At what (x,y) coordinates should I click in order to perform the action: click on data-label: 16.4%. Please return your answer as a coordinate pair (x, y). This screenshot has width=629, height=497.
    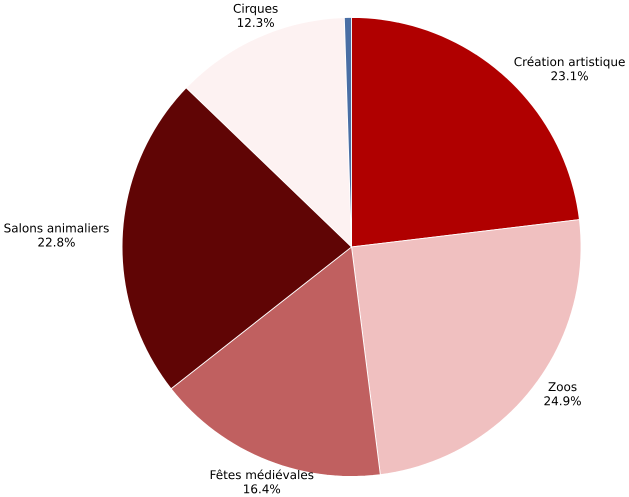
    Looking at the image, I should click on (262, 489).